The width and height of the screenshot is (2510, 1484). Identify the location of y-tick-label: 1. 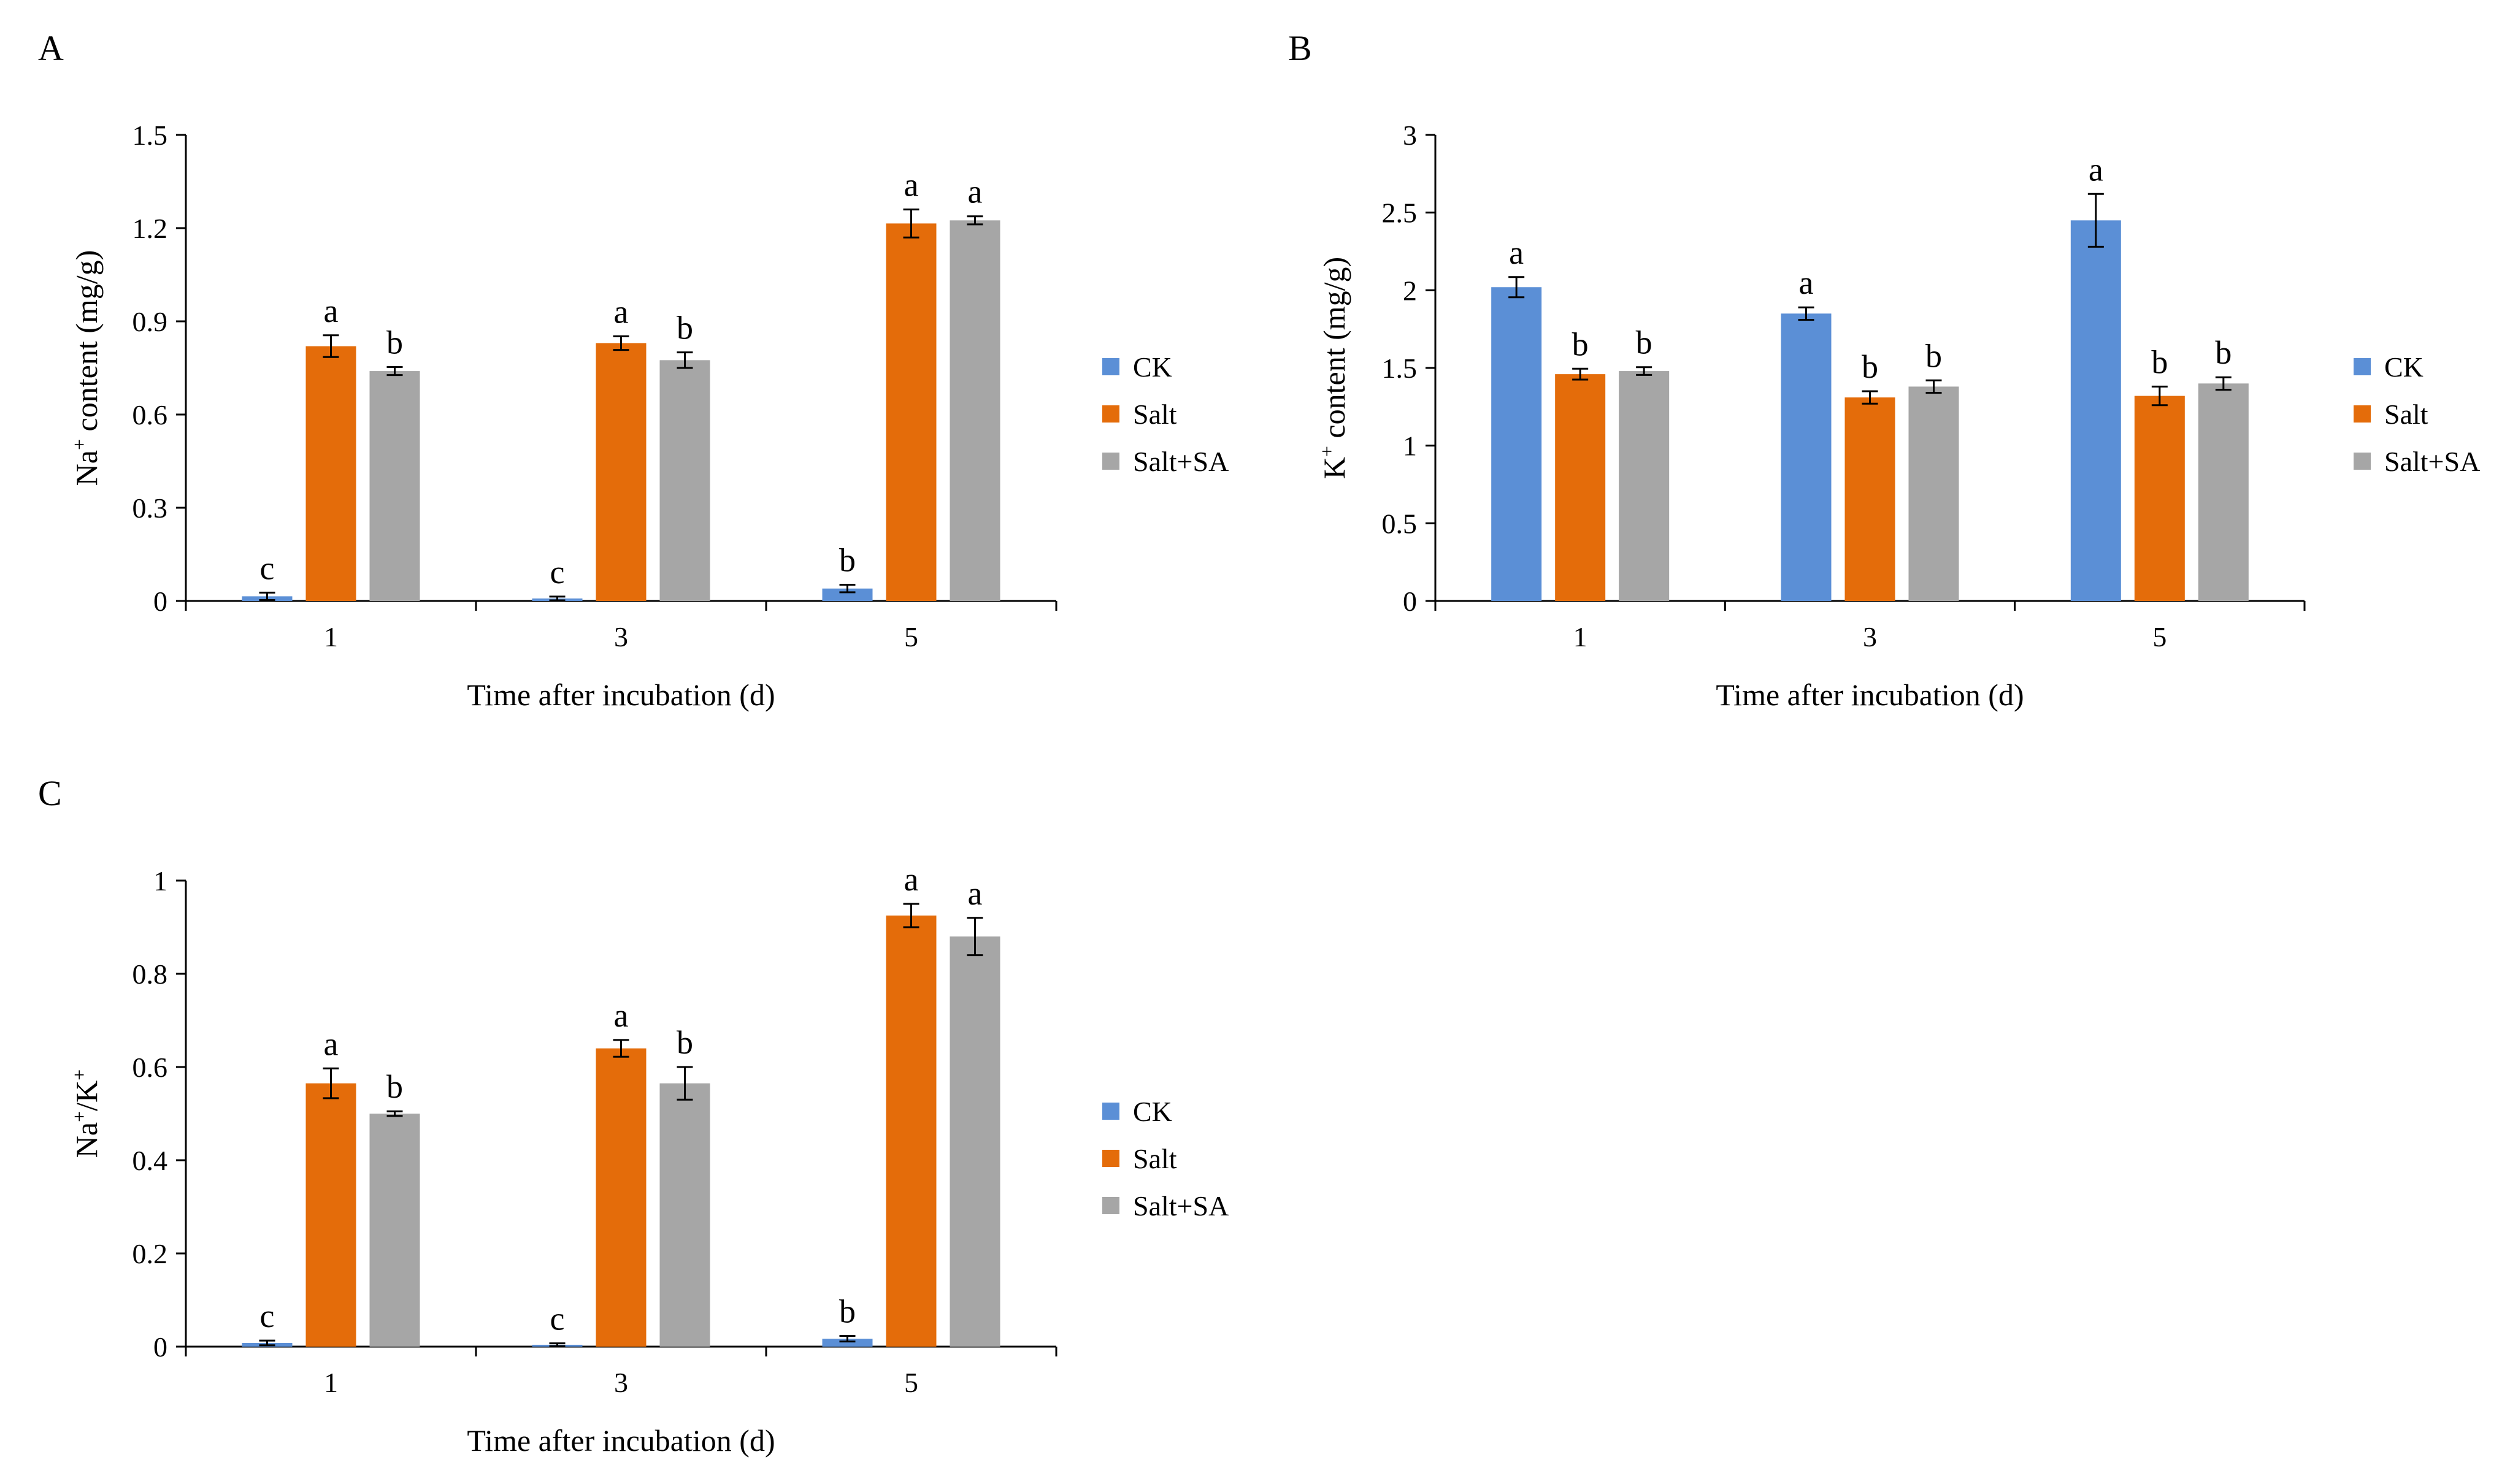
(160, 881).